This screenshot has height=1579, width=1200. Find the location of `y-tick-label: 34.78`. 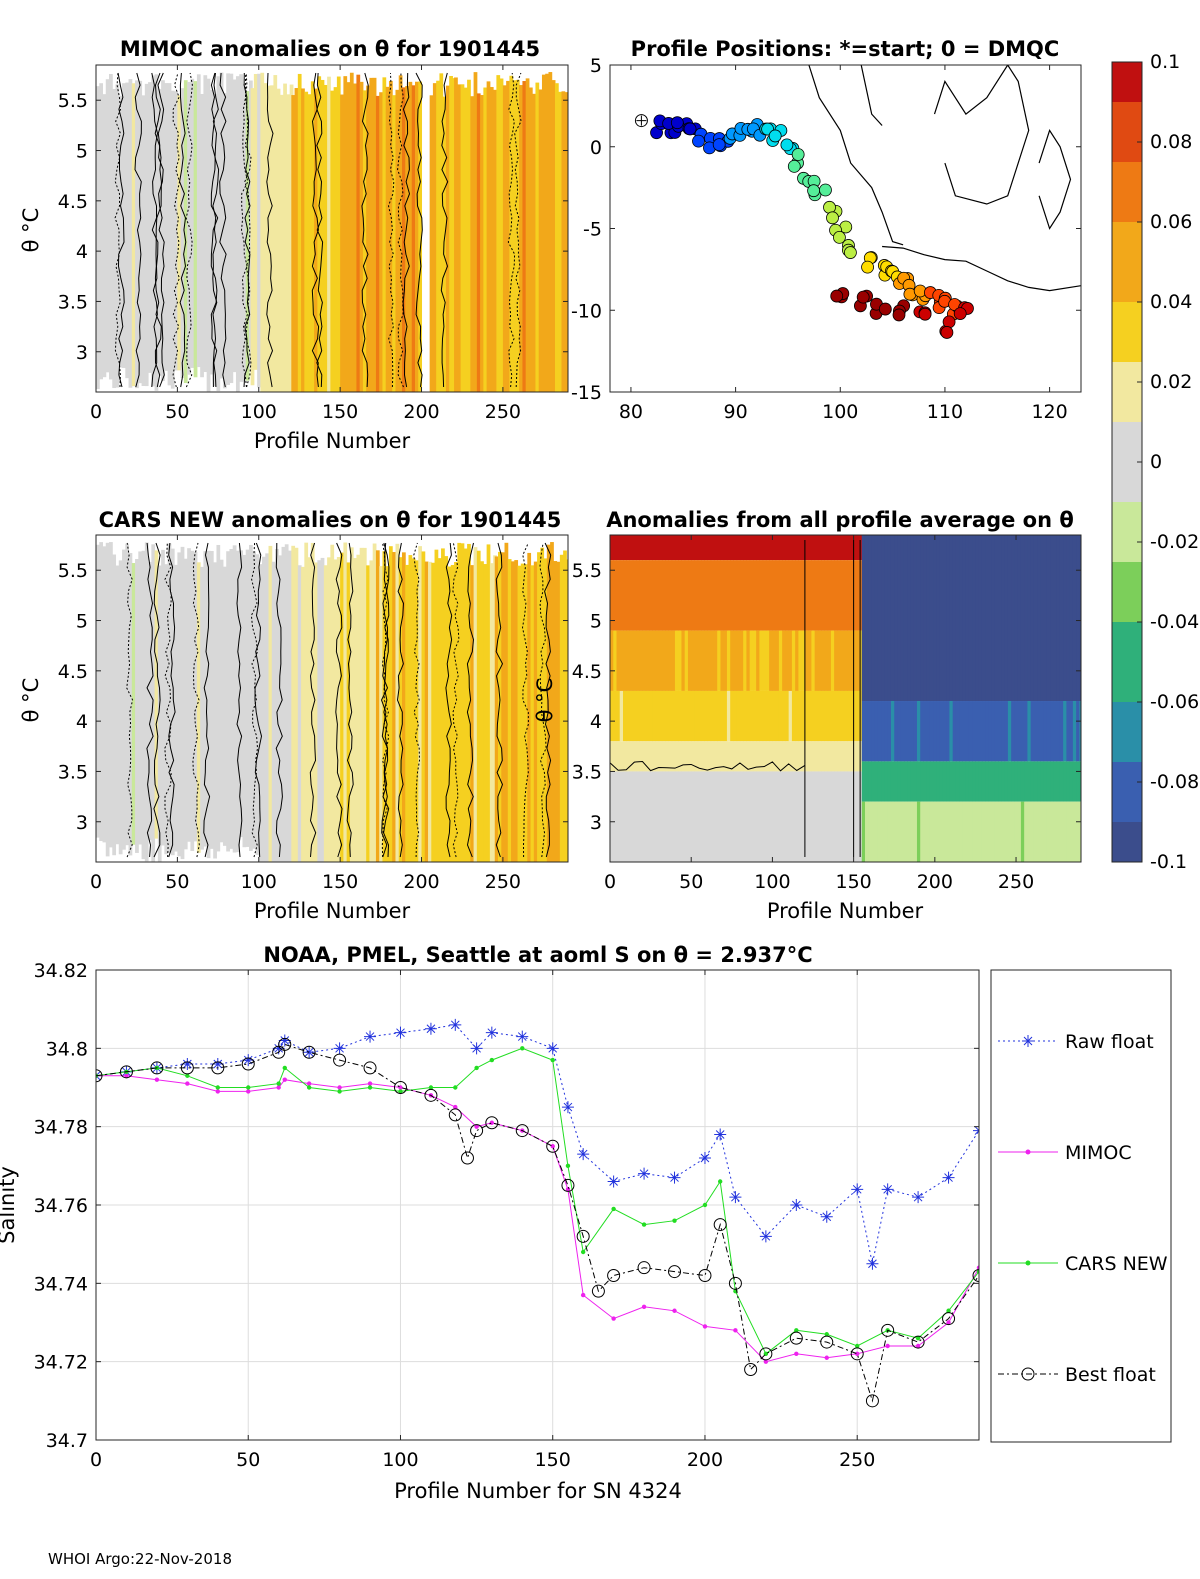

y-tick-label: 34.78 is located at coordinates (61, 1128).